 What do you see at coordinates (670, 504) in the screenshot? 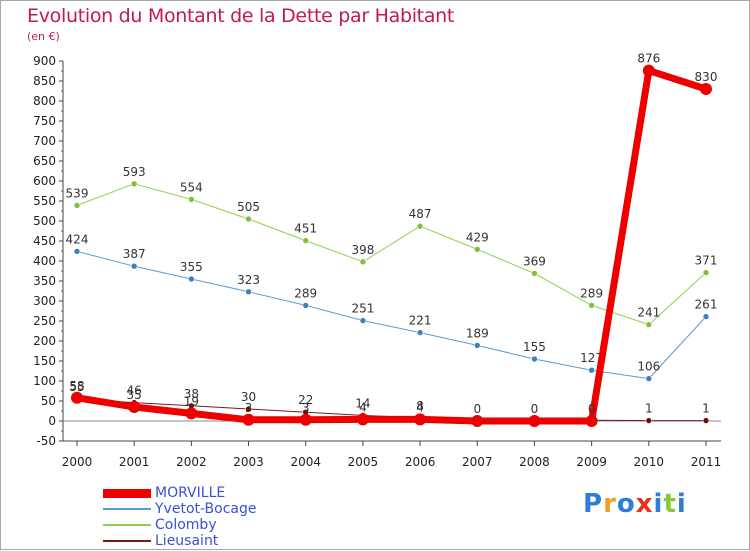
I see `logo-letter: t` at bounding box center [670, 504].